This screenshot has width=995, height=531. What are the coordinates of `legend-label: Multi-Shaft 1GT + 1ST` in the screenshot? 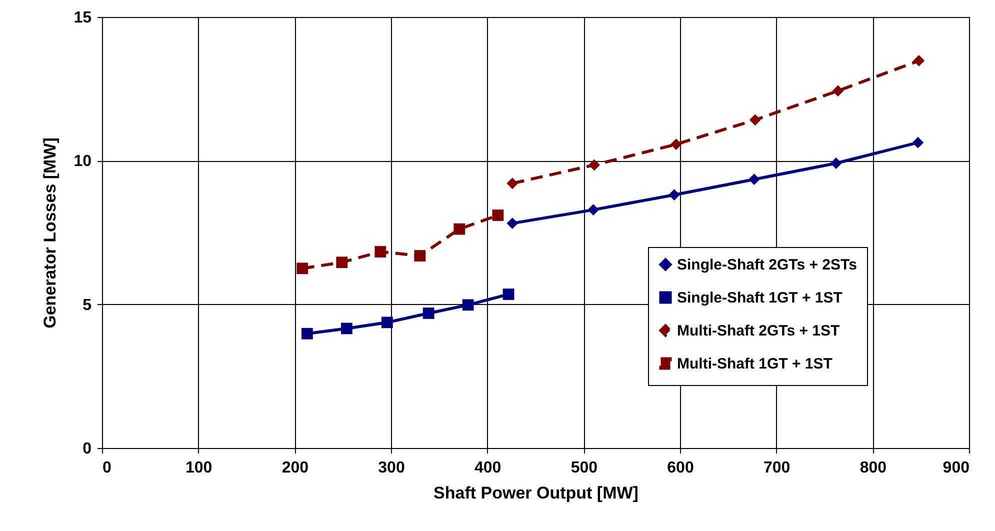 It's located at (754, 364).